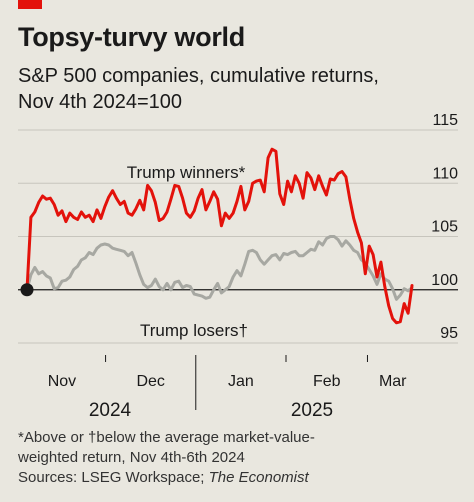 The height and width of the screenshot is (502, 474). I want to click on x-tick-feb: Feb, so click(327, 381).